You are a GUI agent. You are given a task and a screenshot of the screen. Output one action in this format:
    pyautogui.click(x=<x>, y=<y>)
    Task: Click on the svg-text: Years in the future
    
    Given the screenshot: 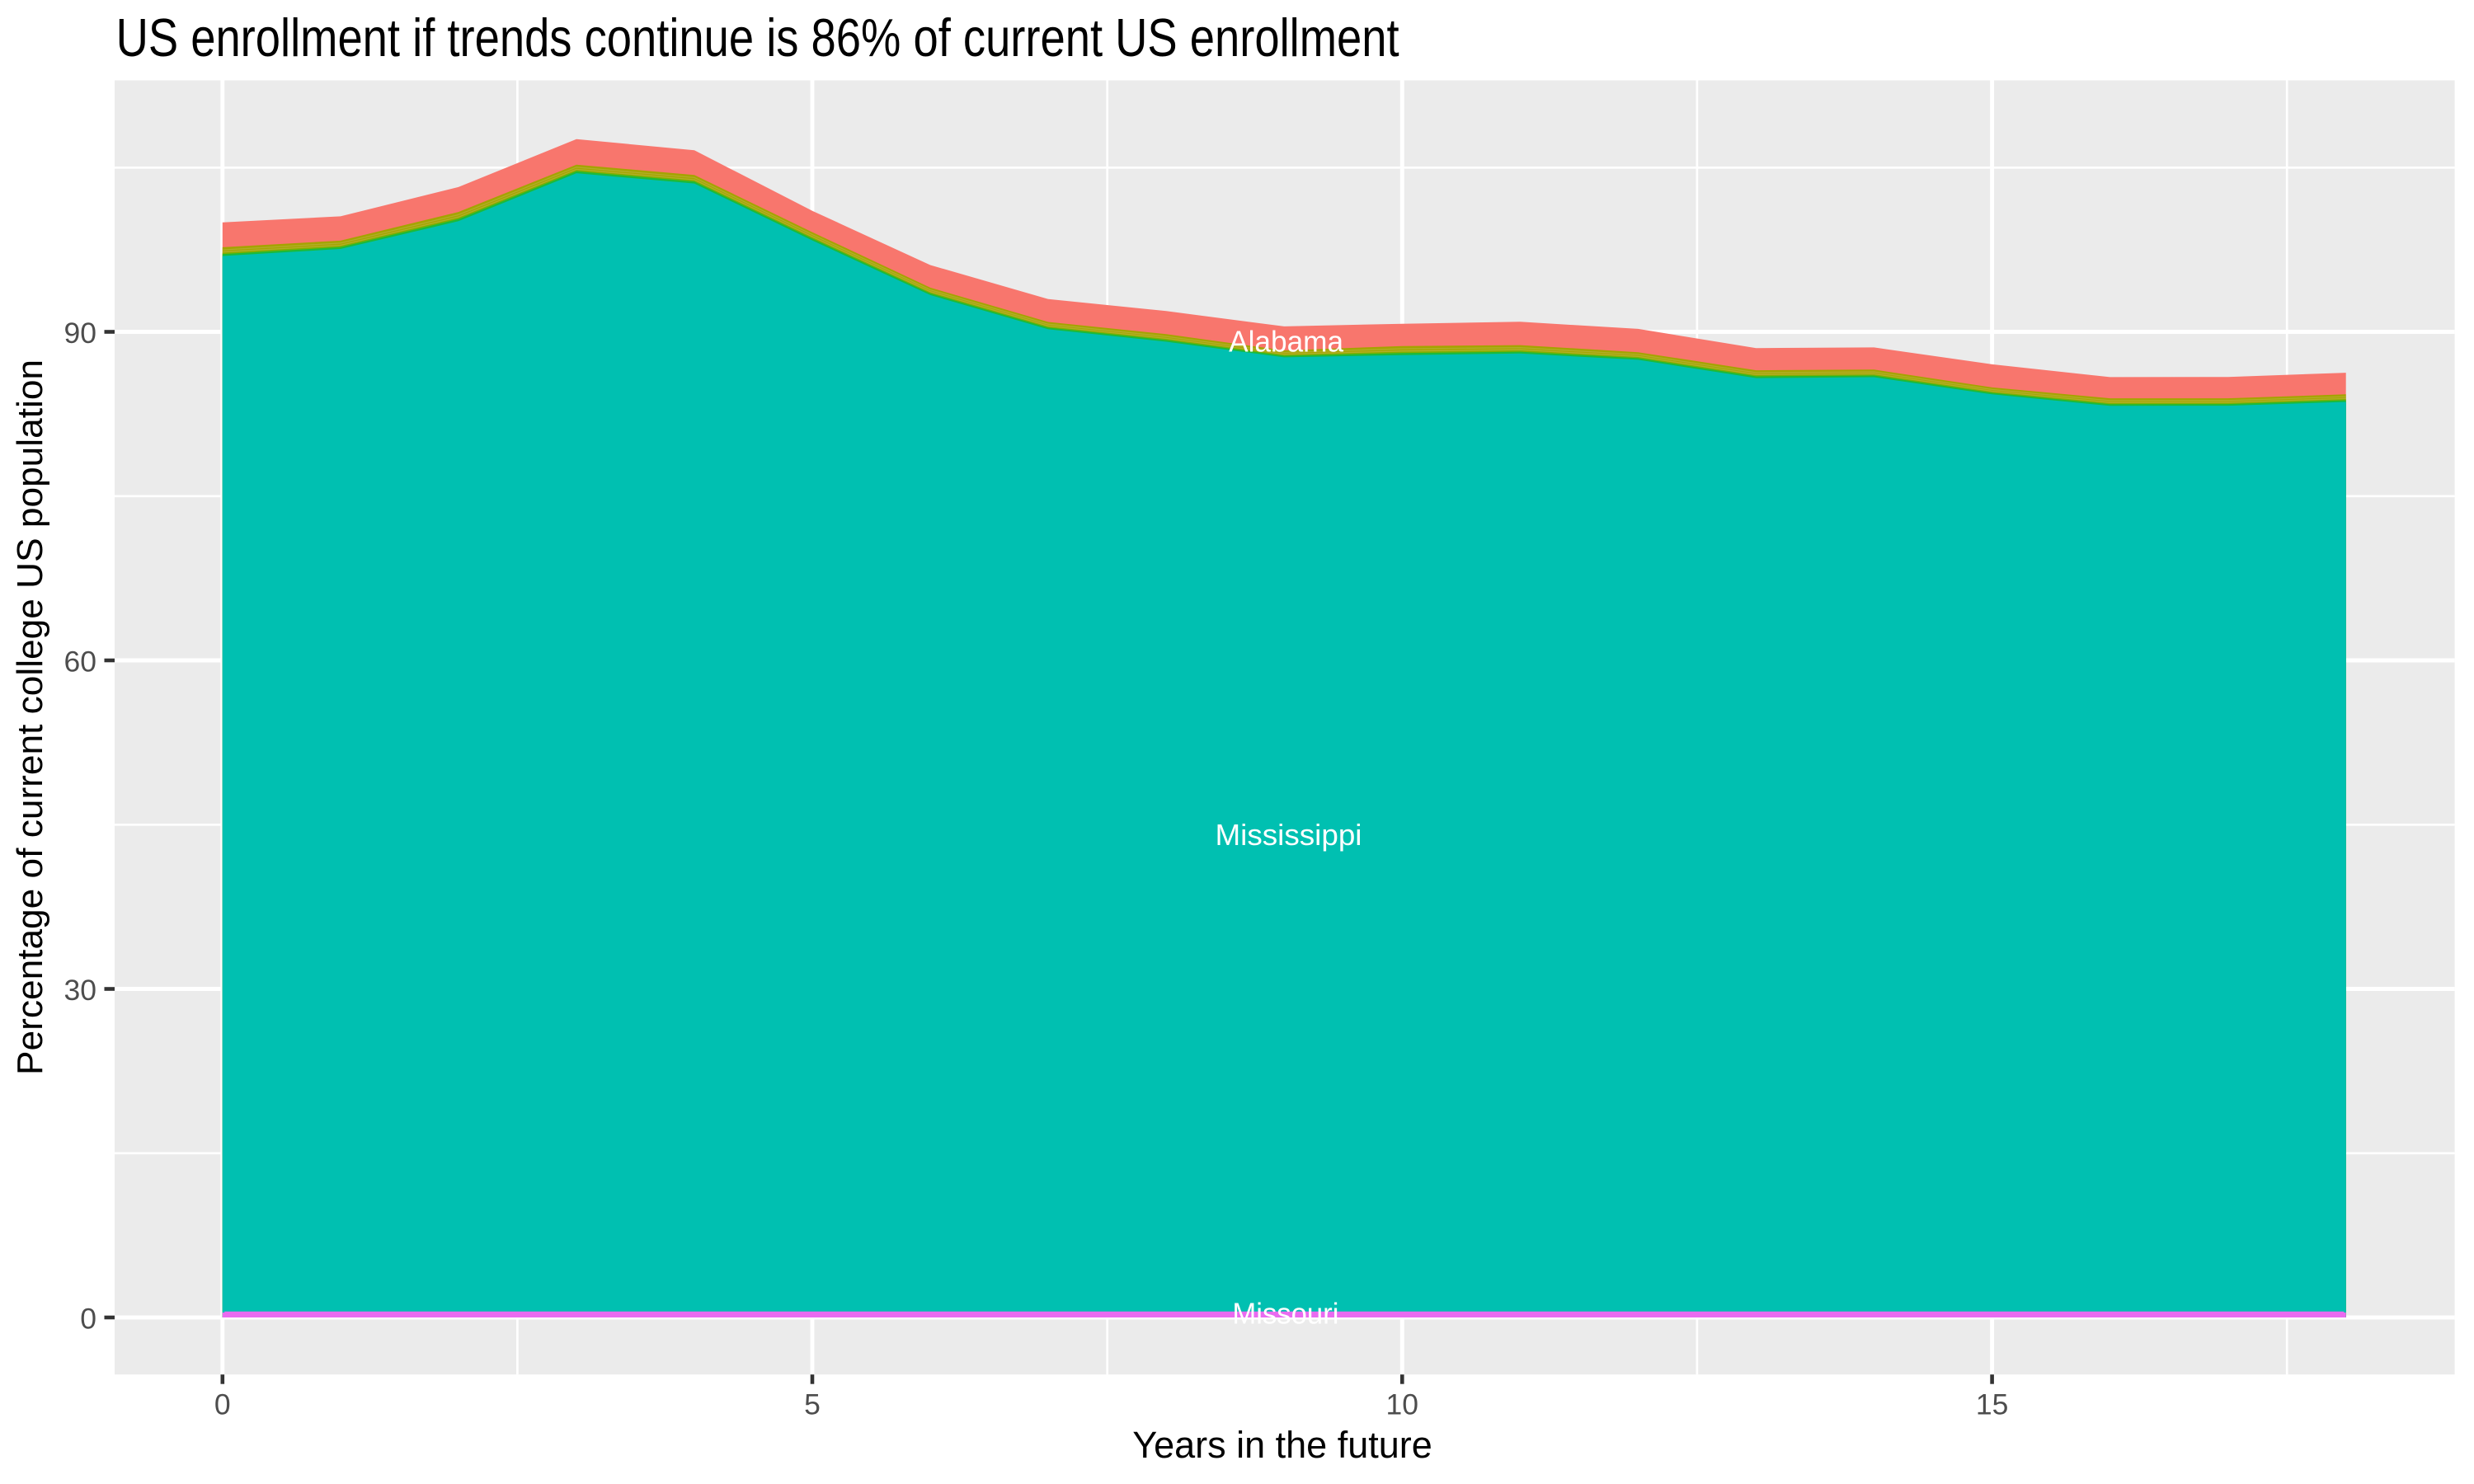 What is the action you would take?
    pyautogui.click(x=1282, y=1445)
    